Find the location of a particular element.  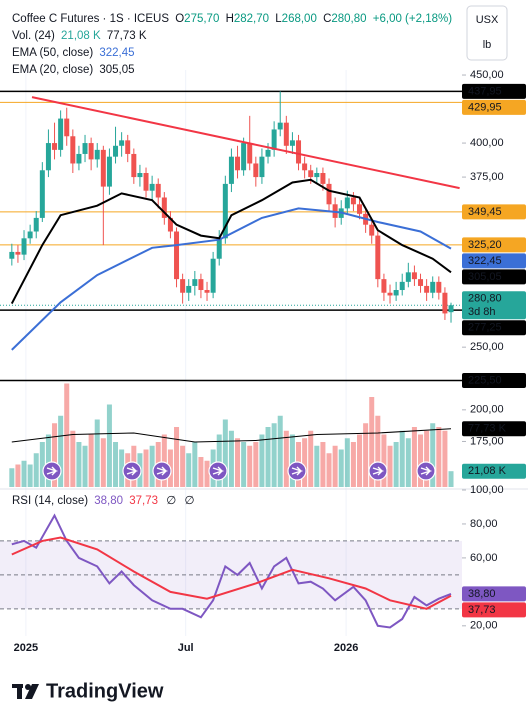

last-price-tag: 280,80 is located at coordinates (485, 299).